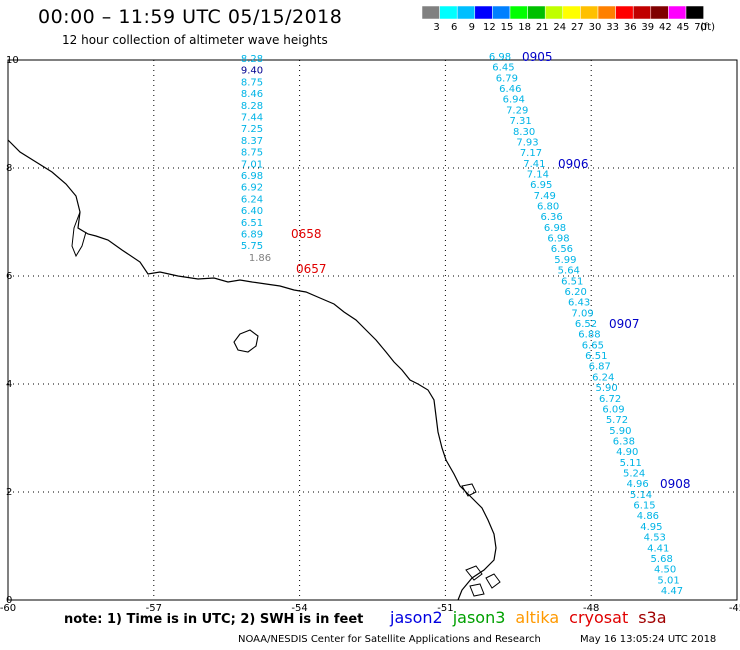 The width and height of the screenshot is (740, 650). What do you see at coordinates (507, 27) in the screenshot?
I see `scale-tick-label: 15` at bounding box center [507, 27].